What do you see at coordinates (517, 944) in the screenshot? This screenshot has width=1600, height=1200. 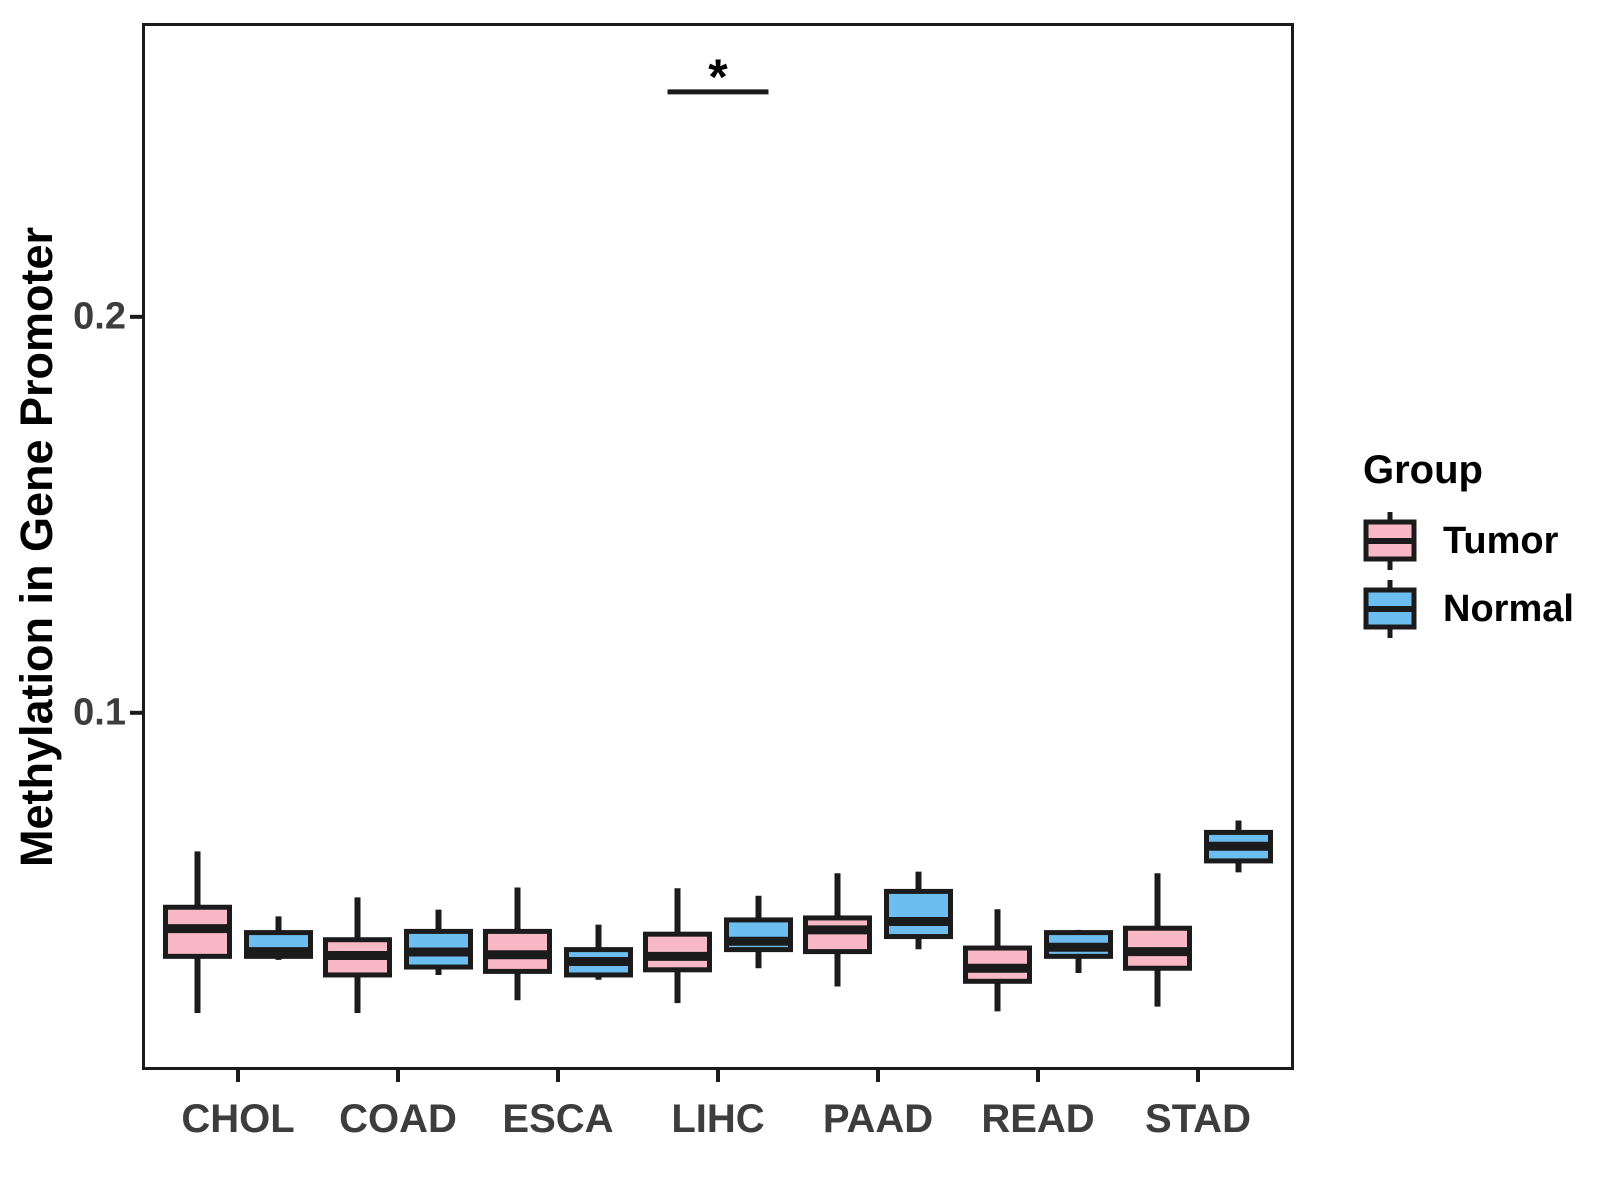 I see `boxplot-ESCA-tumor` at bounding box center [517, 944].